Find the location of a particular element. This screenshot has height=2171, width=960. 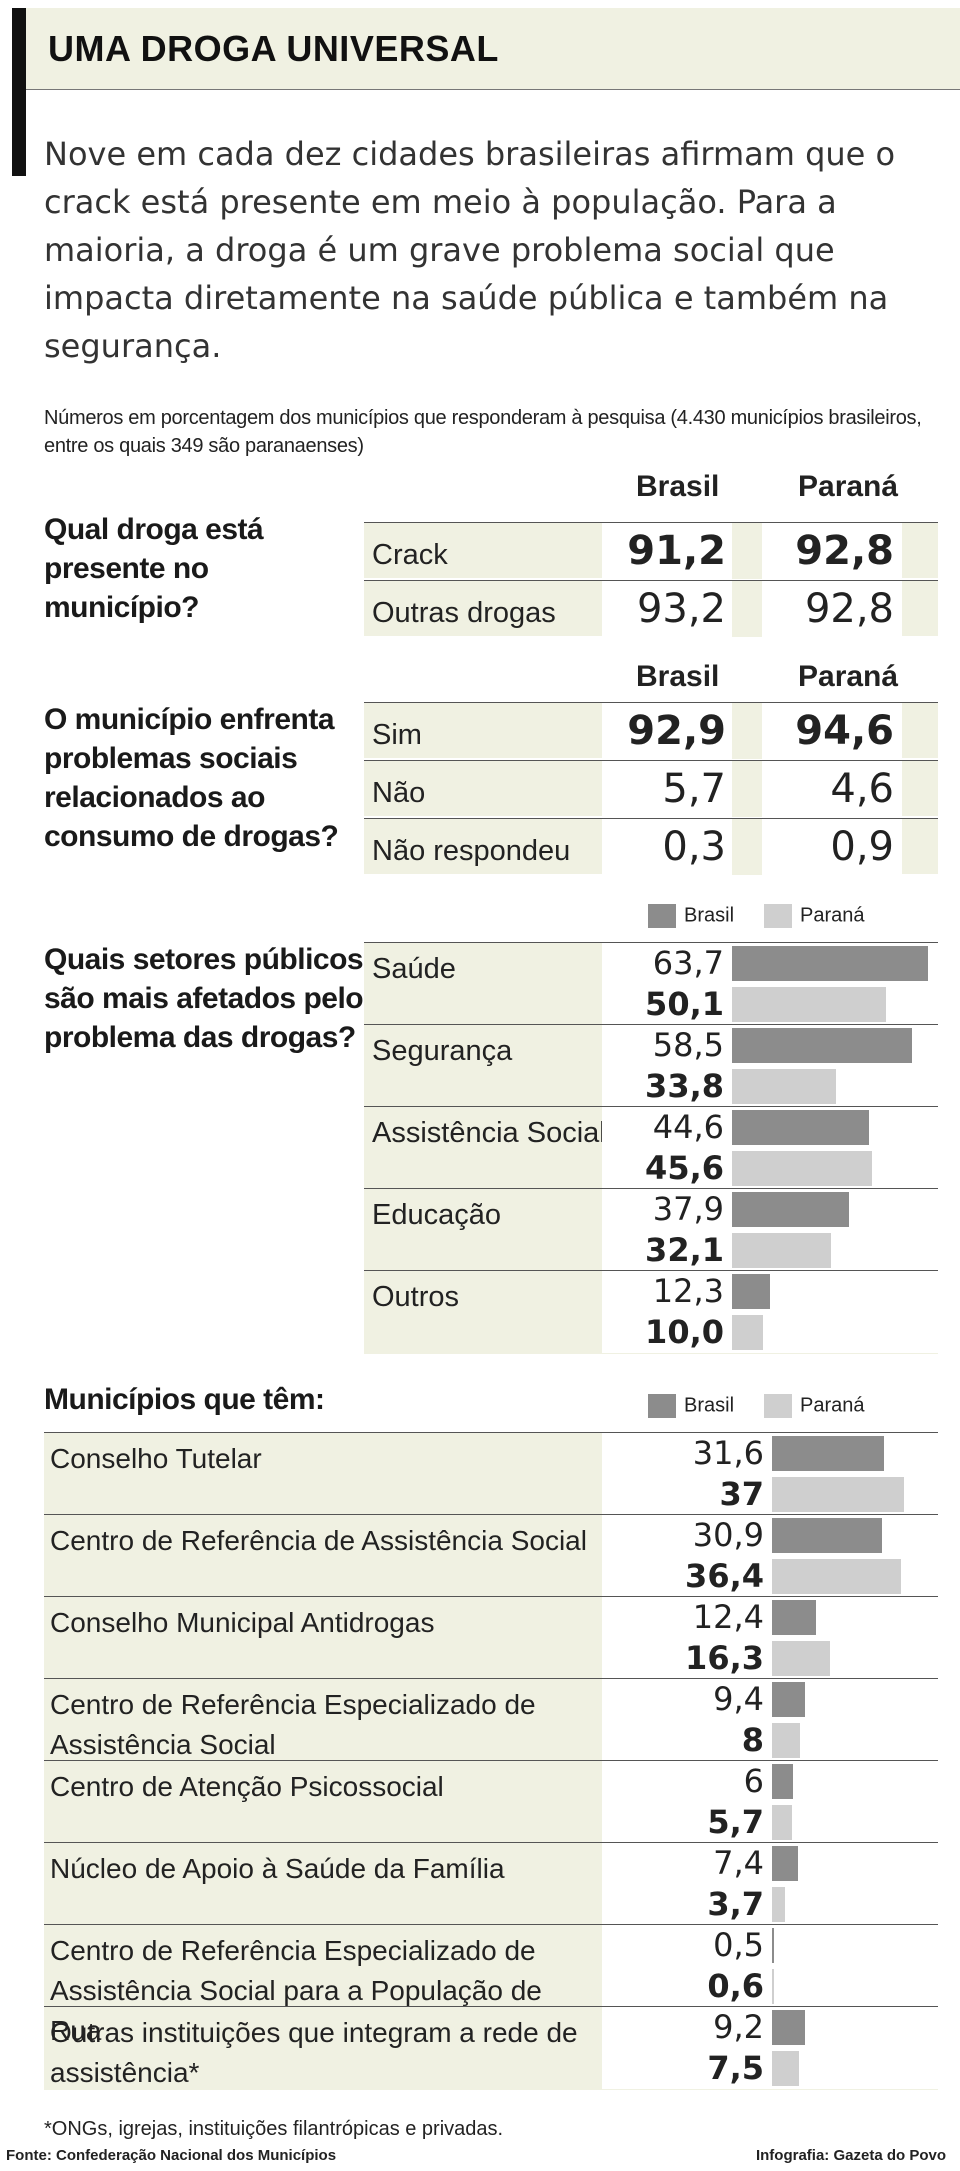

data-label-parana: 36,4 is located at coordinates (686, 1576).